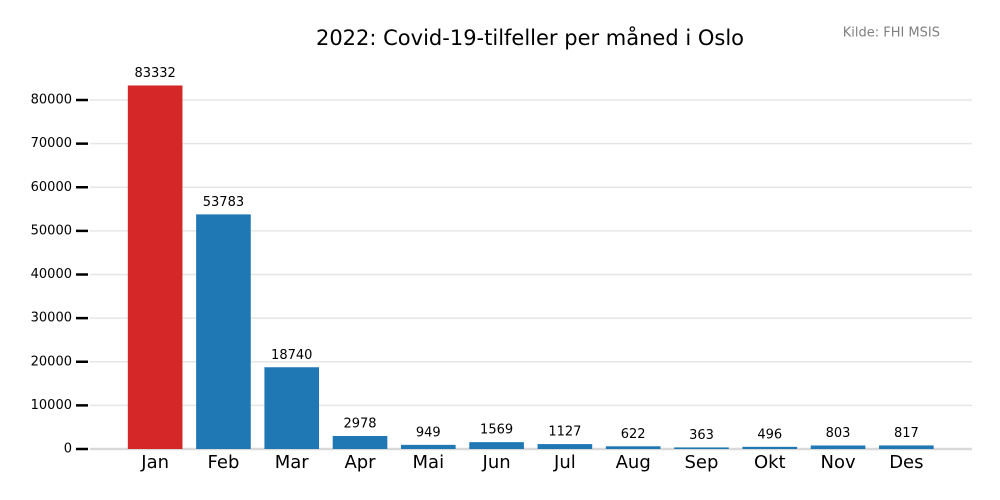 This screenshot has height=500, width=1000. I want to click on y-tick-label: 40000, so click(51, 274).